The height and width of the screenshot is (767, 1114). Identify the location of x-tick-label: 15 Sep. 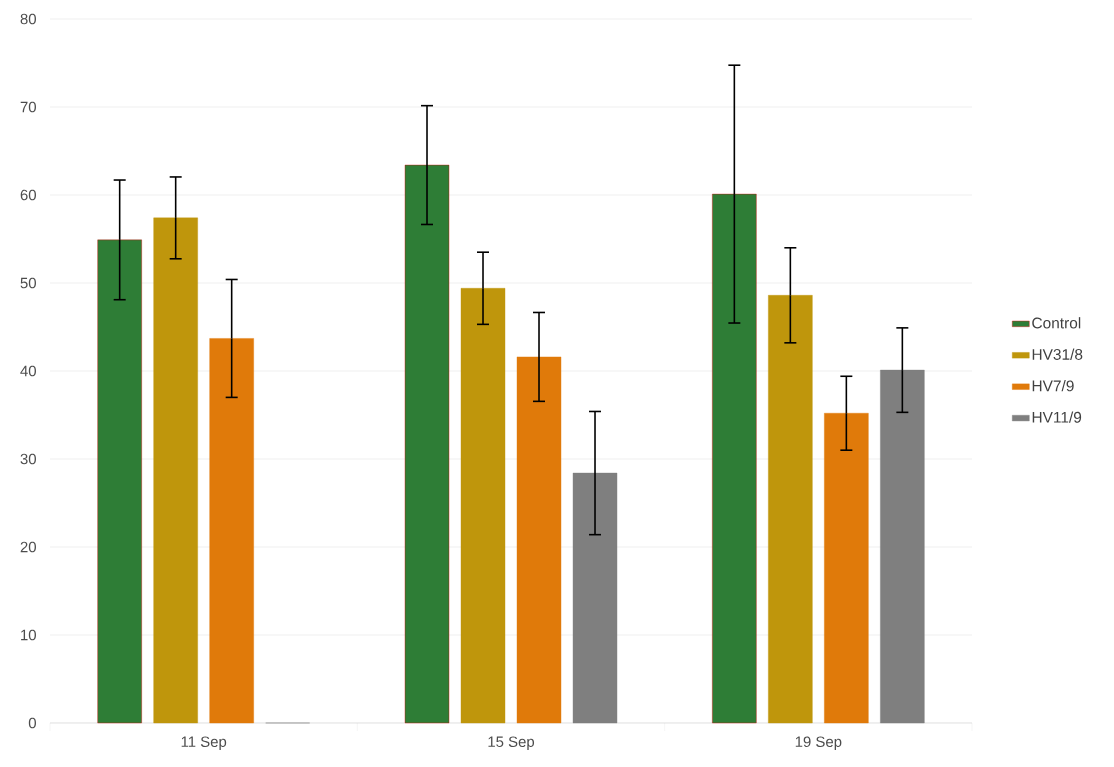
(511, 743).